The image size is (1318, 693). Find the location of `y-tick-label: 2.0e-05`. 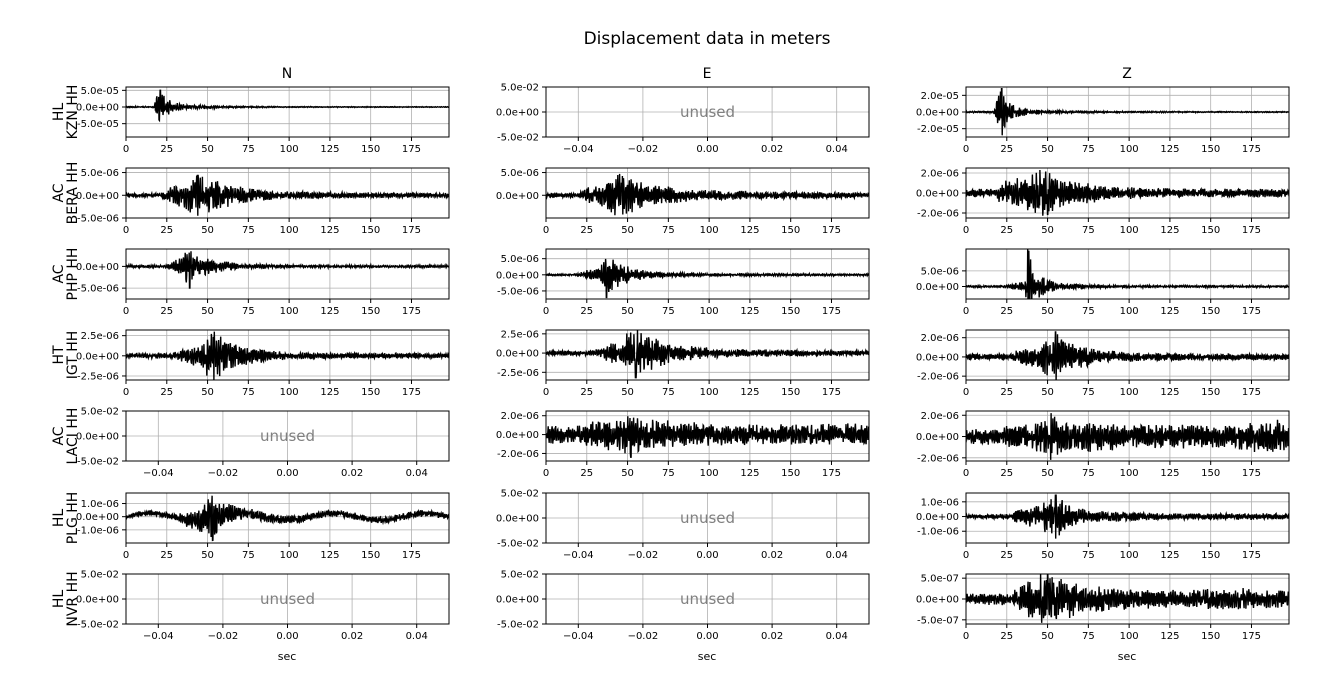

y-tick-label: 2.0e-05 is located at coordinates (940, 96).